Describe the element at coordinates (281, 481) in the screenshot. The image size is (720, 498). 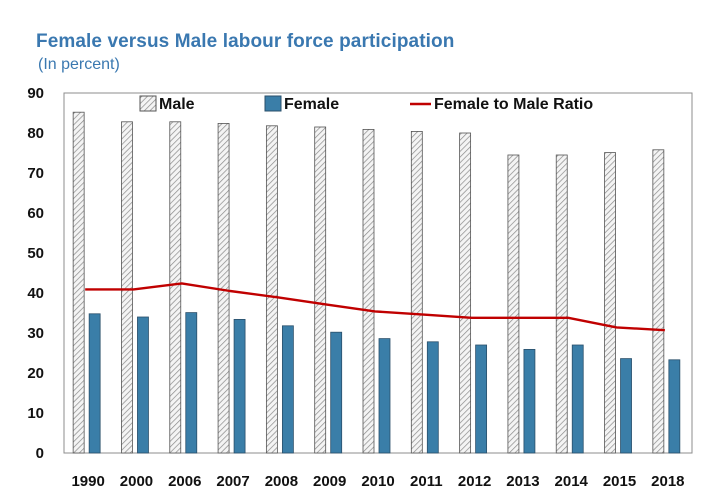
I see `x-tick-label: 2008` at that location.